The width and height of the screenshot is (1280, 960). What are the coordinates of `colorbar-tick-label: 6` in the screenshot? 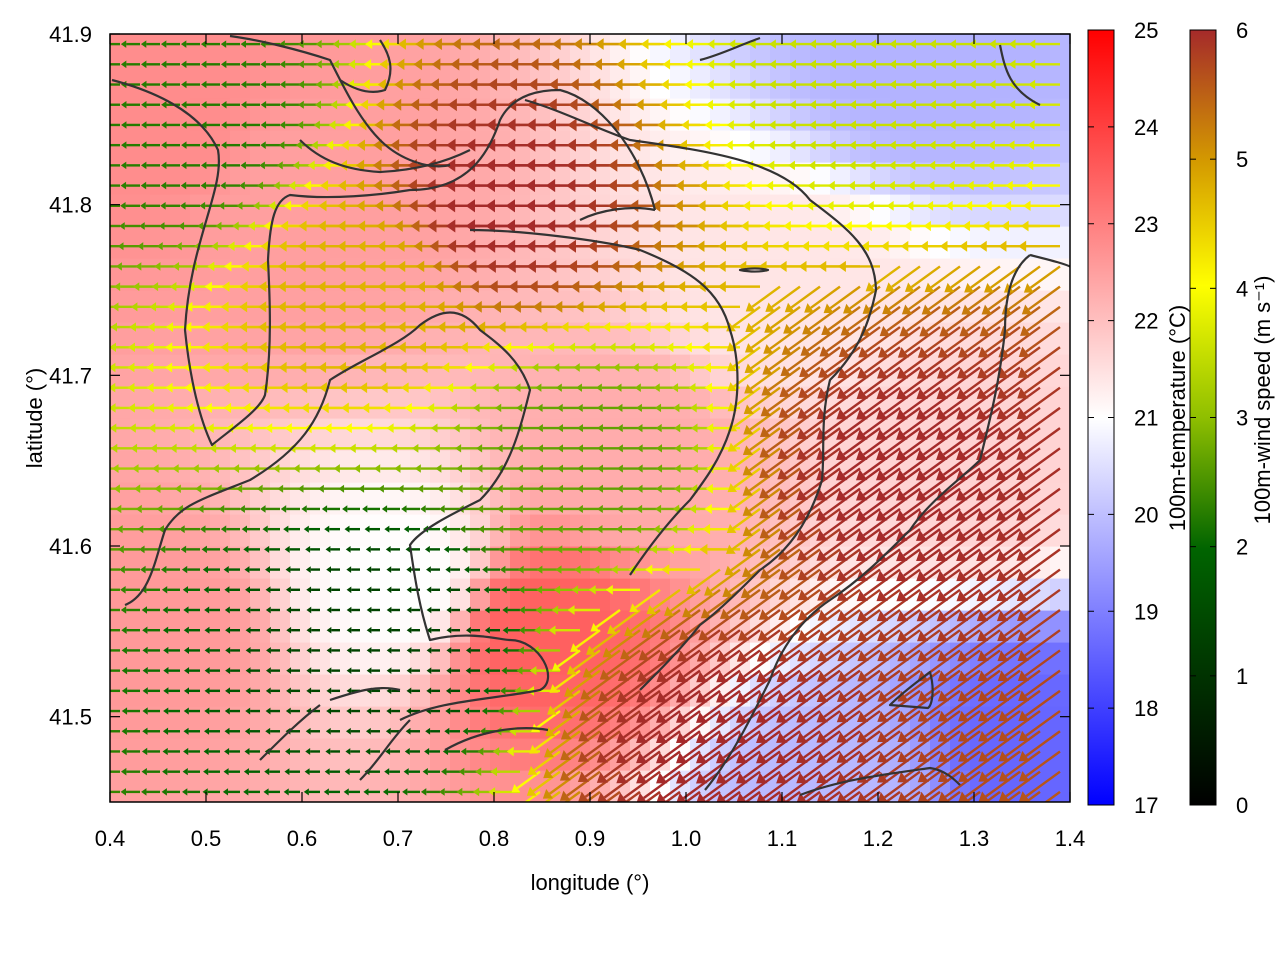 It's located at (1242, 30).